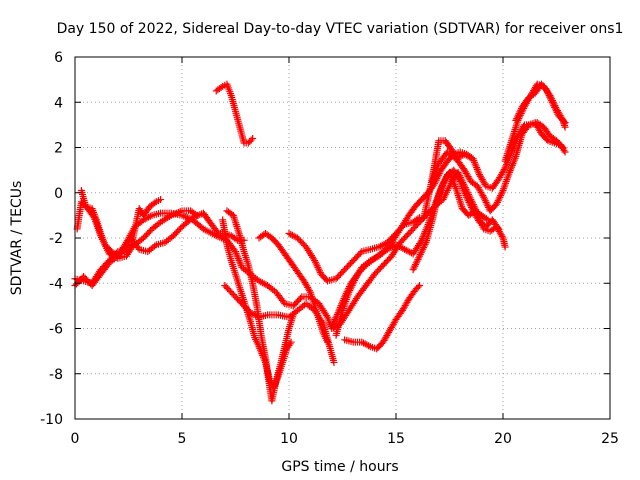 Image resolution: width=640 pixels, height=480 pixels. Describe the element at coordinates (17, 238) in the screenshot. I see `y-axis-label: SDTVAR / TECUs` at that location.